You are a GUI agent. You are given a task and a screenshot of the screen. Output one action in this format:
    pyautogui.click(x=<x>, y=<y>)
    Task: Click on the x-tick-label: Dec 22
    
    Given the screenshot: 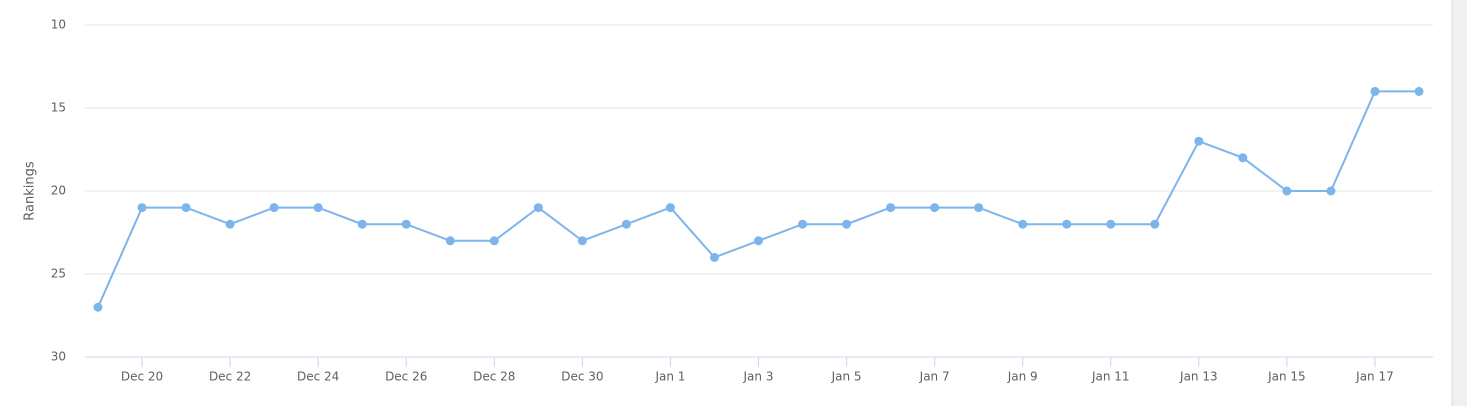 What is the action you would take?
    pyautogui.click(x=230, y=377)
    